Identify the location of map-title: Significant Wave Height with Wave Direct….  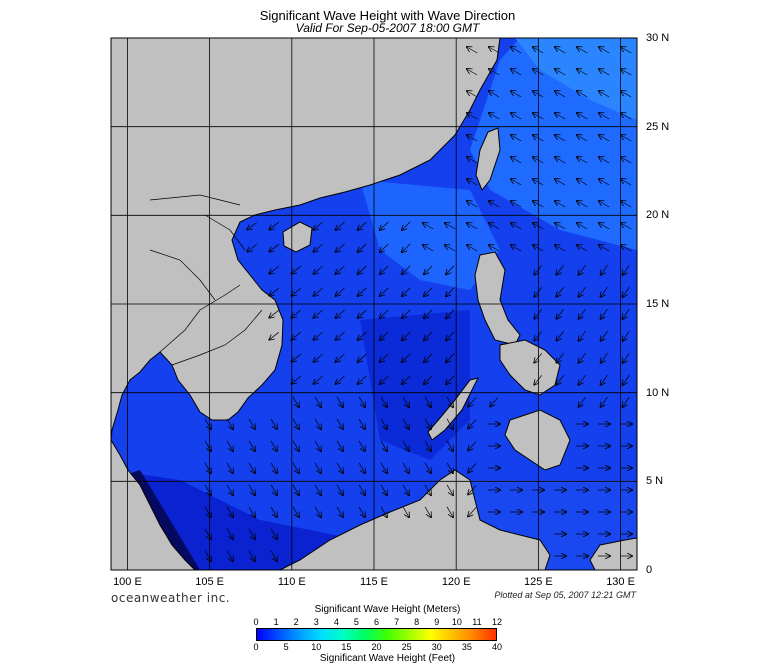
(387, 15).